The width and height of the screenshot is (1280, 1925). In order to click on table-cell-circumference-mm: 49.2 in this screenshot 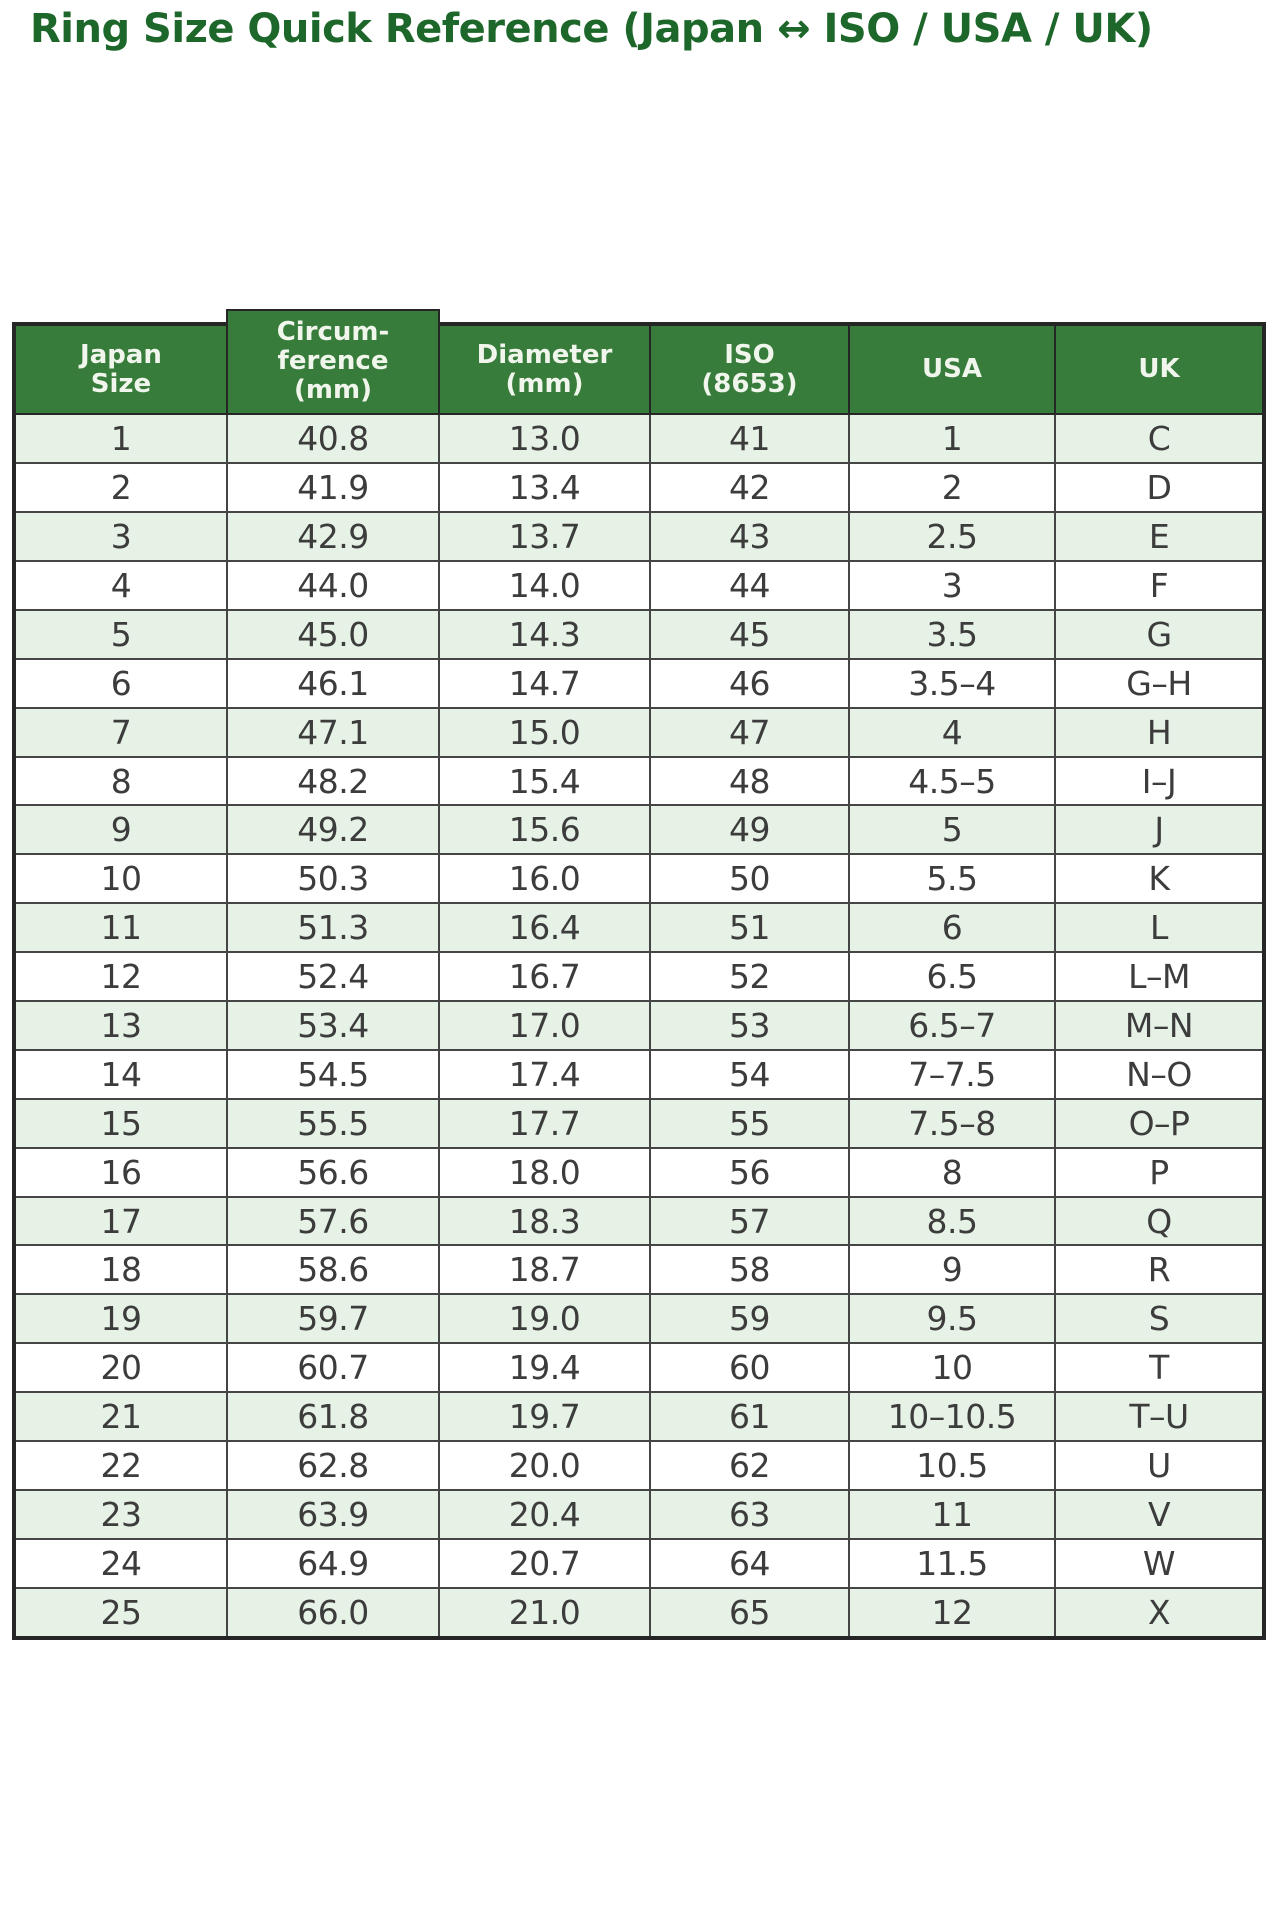, I will do `click(333, 830)`.